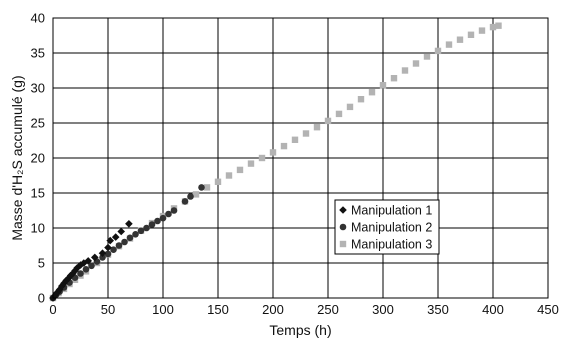 The width and height of the screenshot is (565, 338). Describe the element at coordinates (52, 309) in the screenshot. I see `x-tick-label: 0` at that location.